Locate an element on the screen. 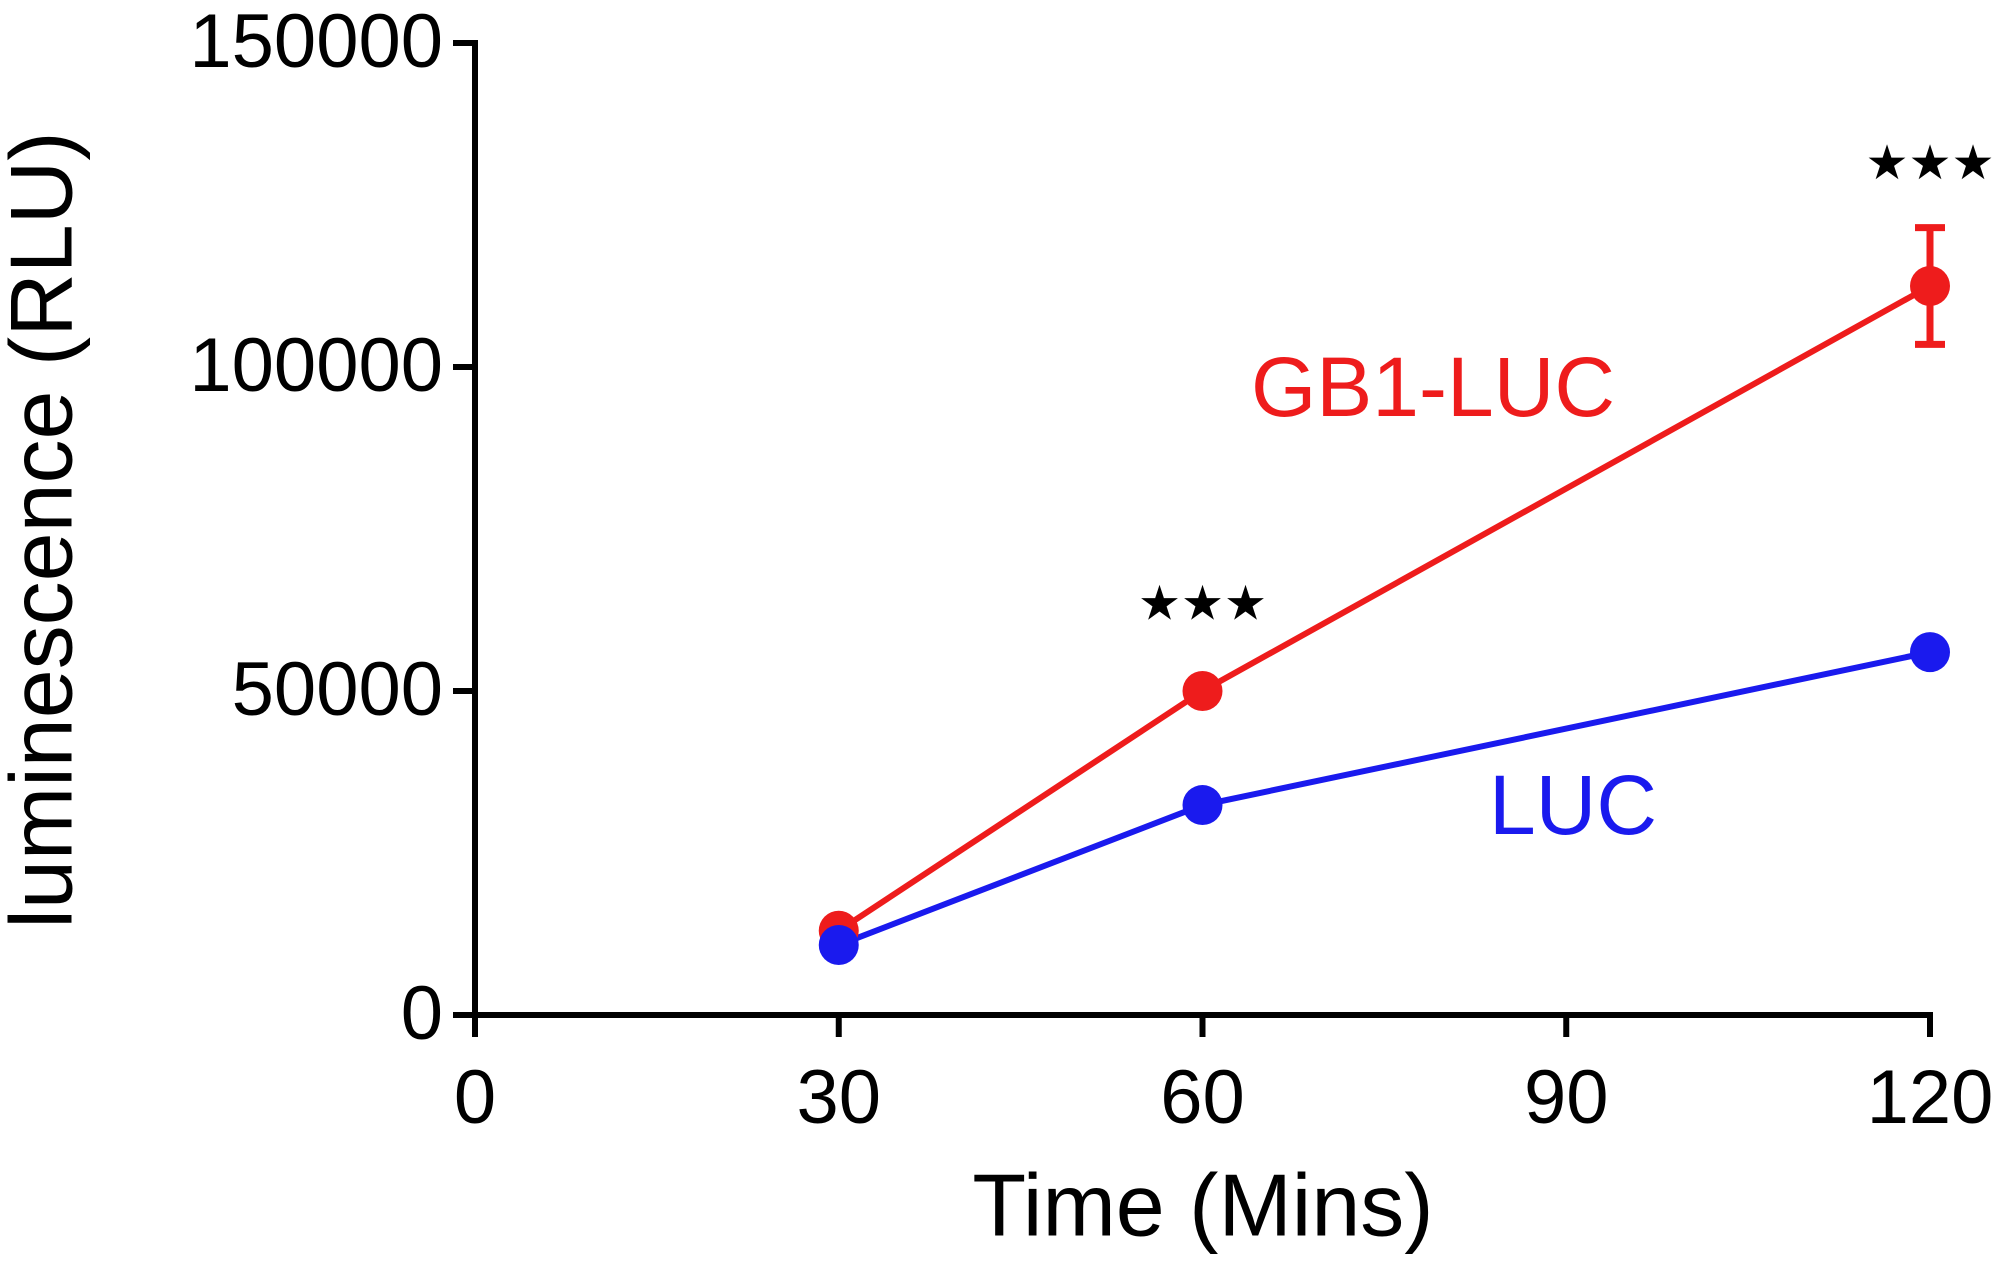  y-tick-label: 50000 is located at coordinates (337, 689).